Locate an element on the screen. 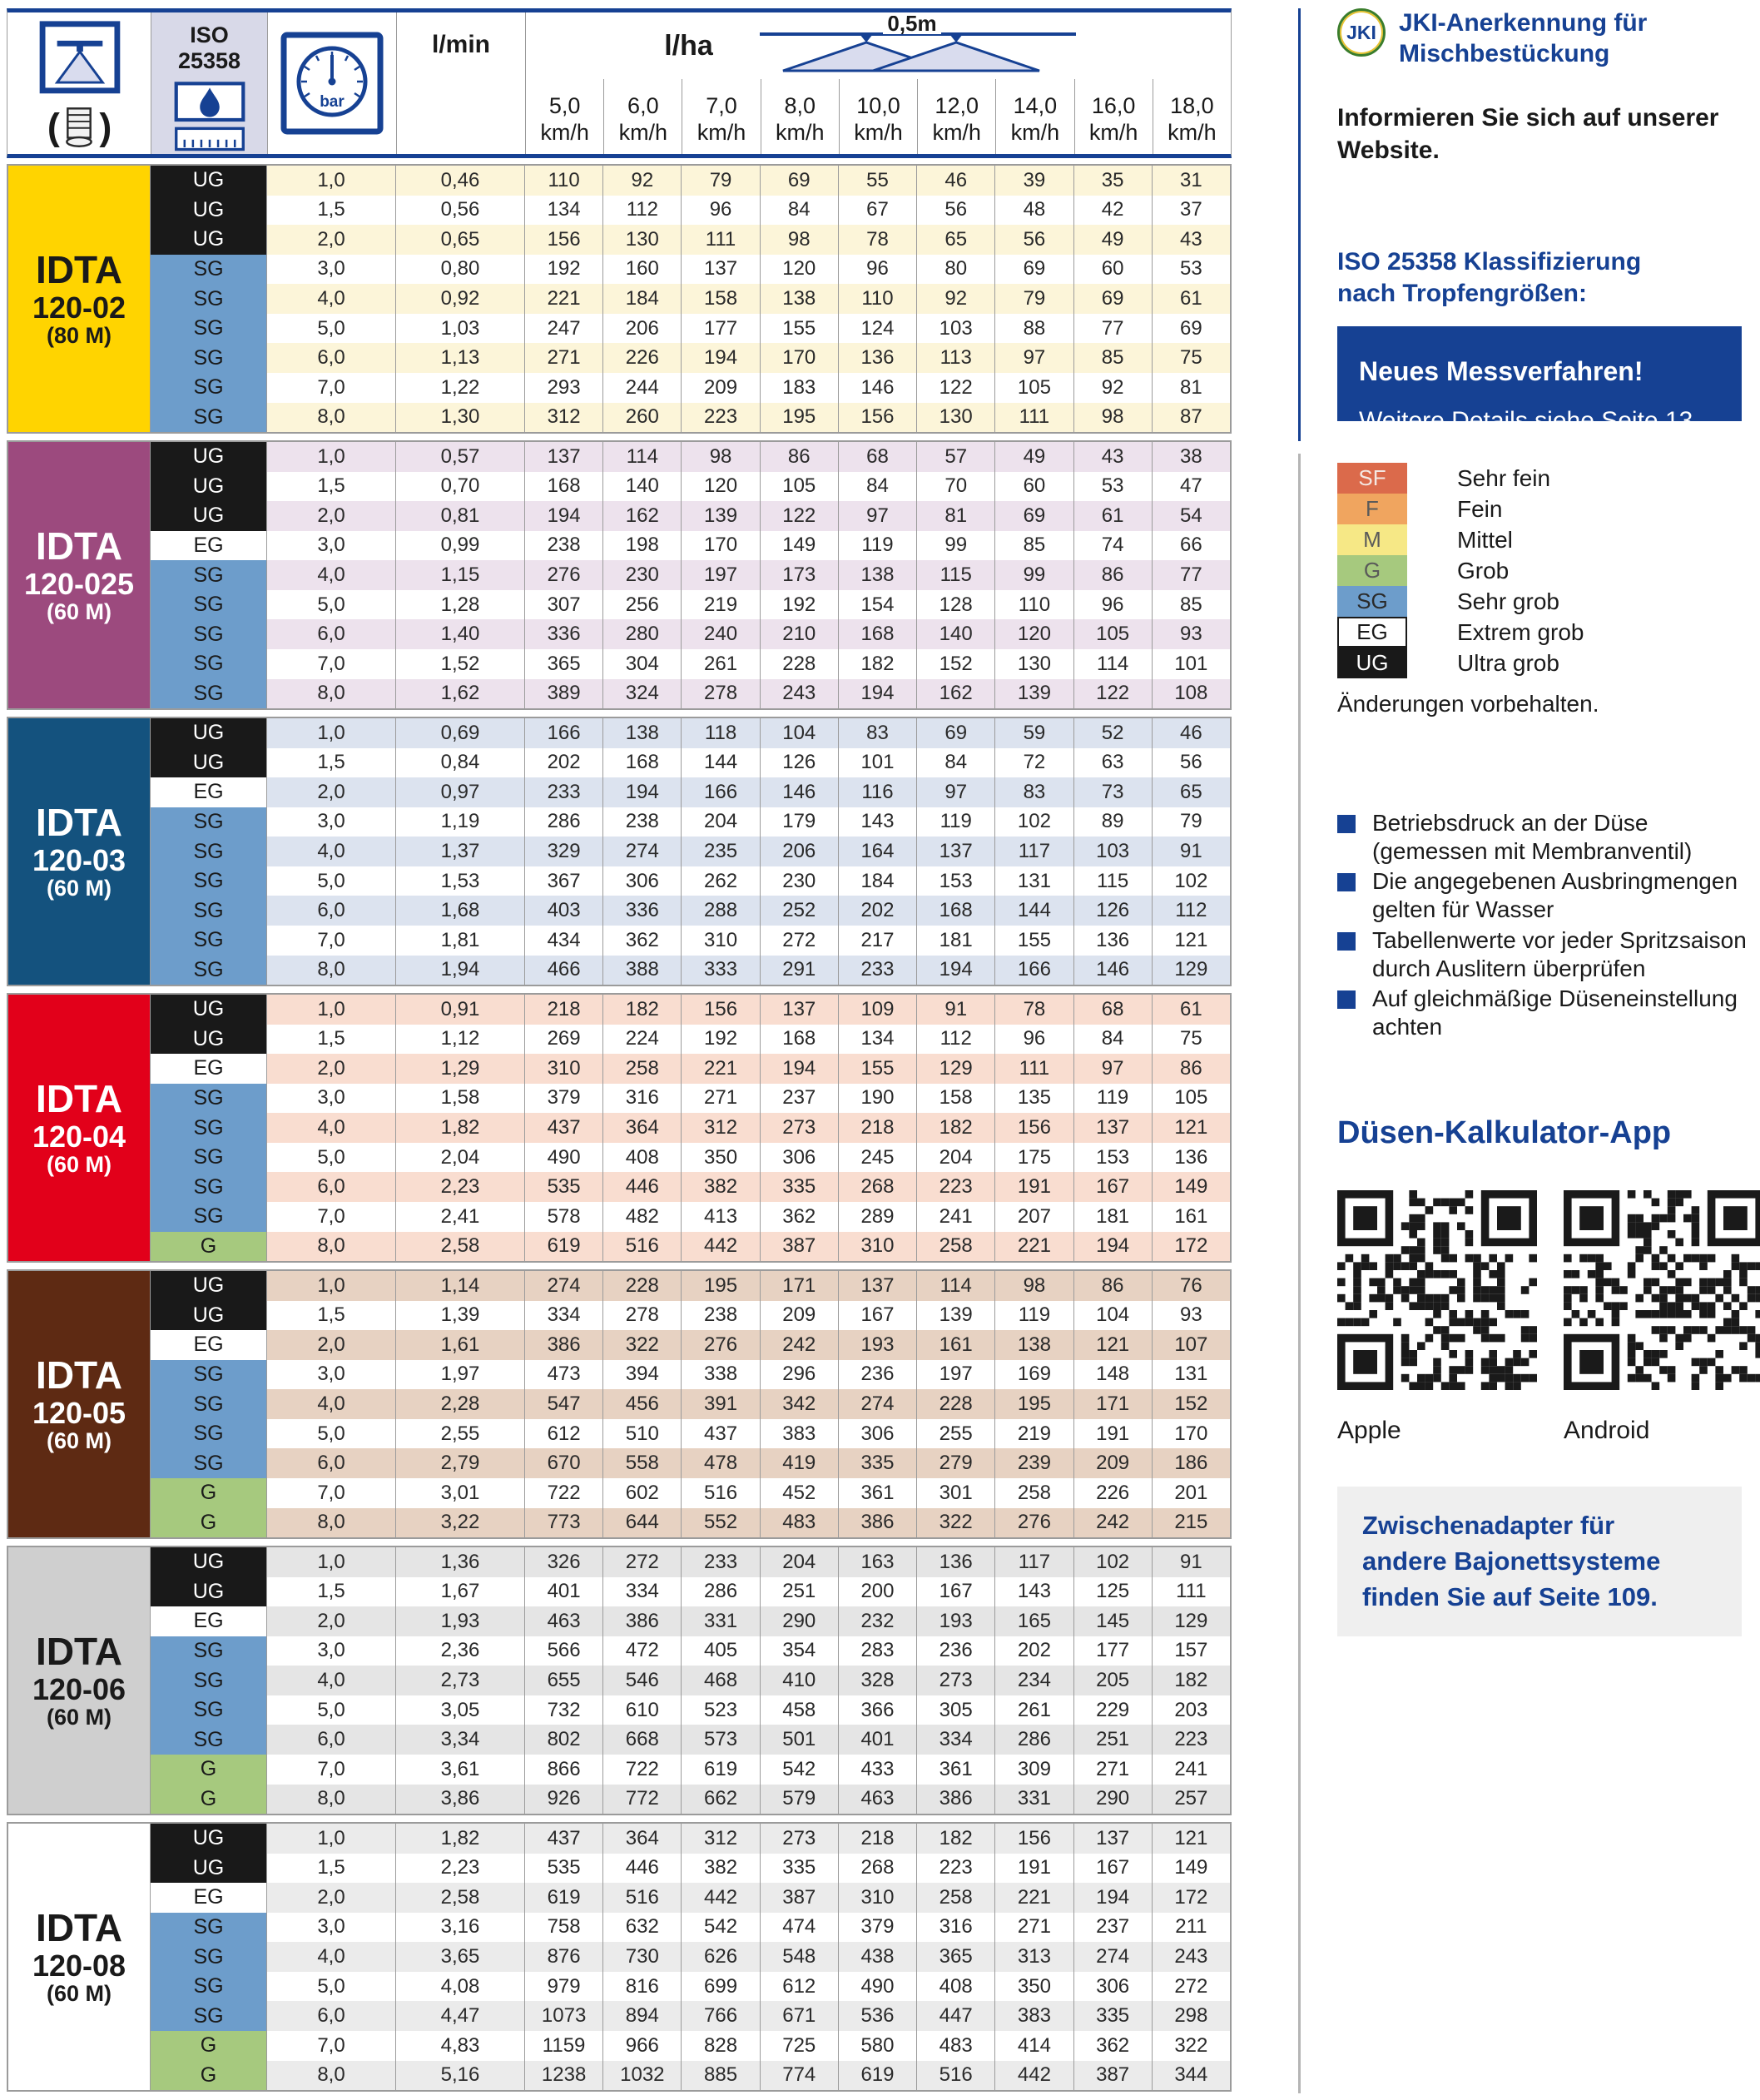  lha-value-cell: 261 is located at coordinates (720, 664).